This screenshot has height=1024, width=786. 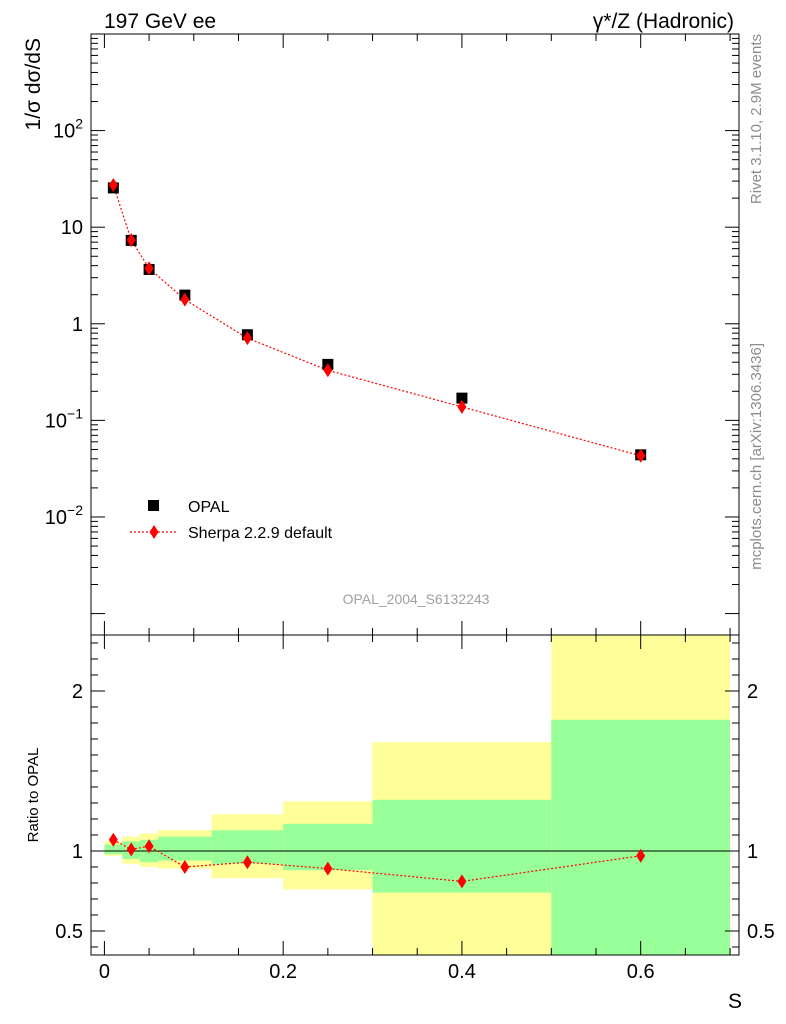 I want to click on legend-sherpa-label: Sherpa 2.2.9 default, so click(x=260, y=533).